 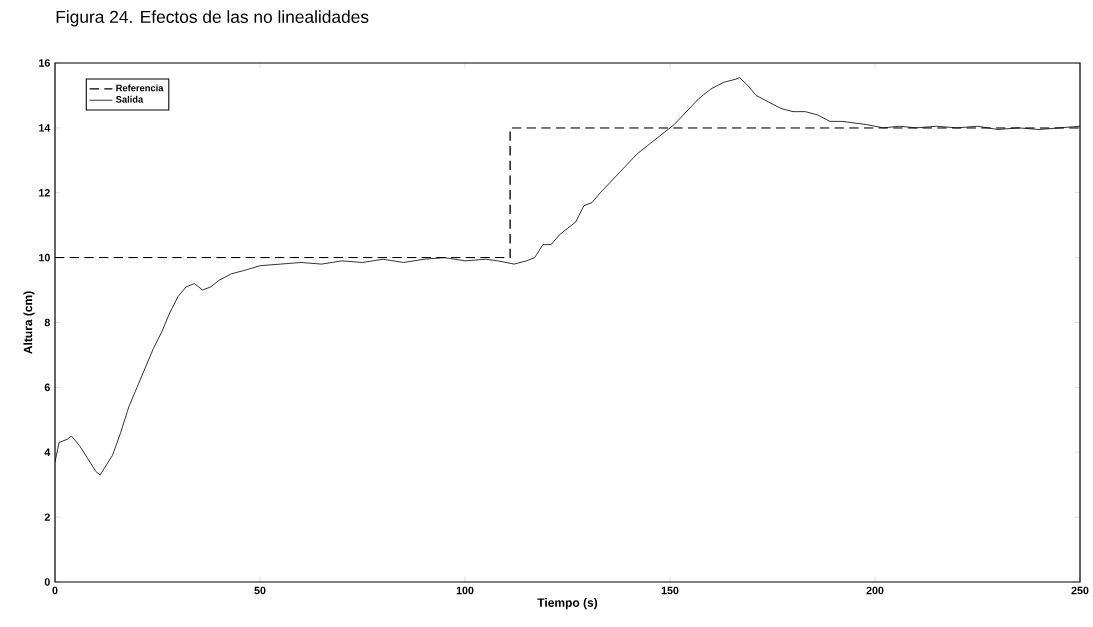 I want to click on y-tick-label: 14, so click(x=45, y=128).